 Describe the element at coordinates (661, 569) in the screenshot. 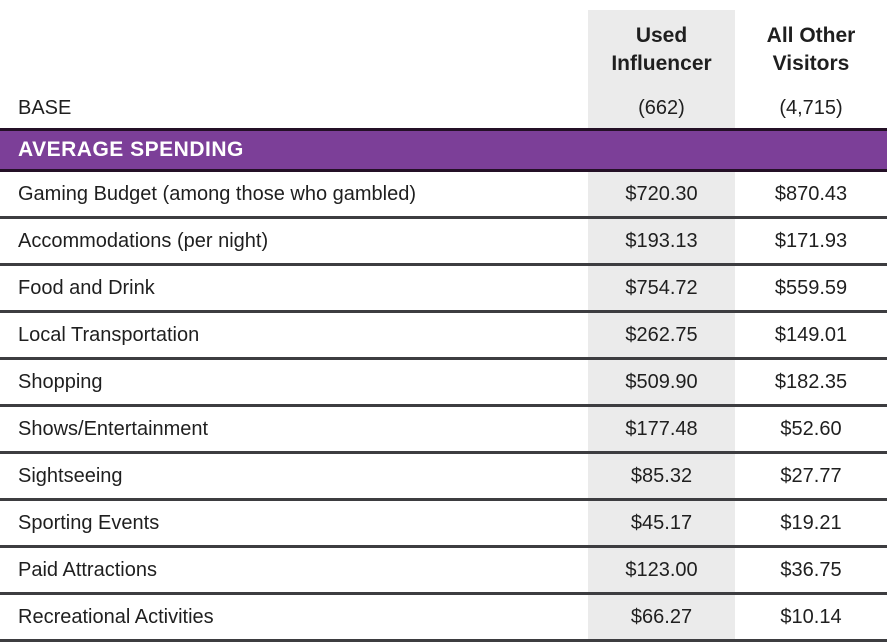

I see `used-influencer-value: $123.00` at that location.